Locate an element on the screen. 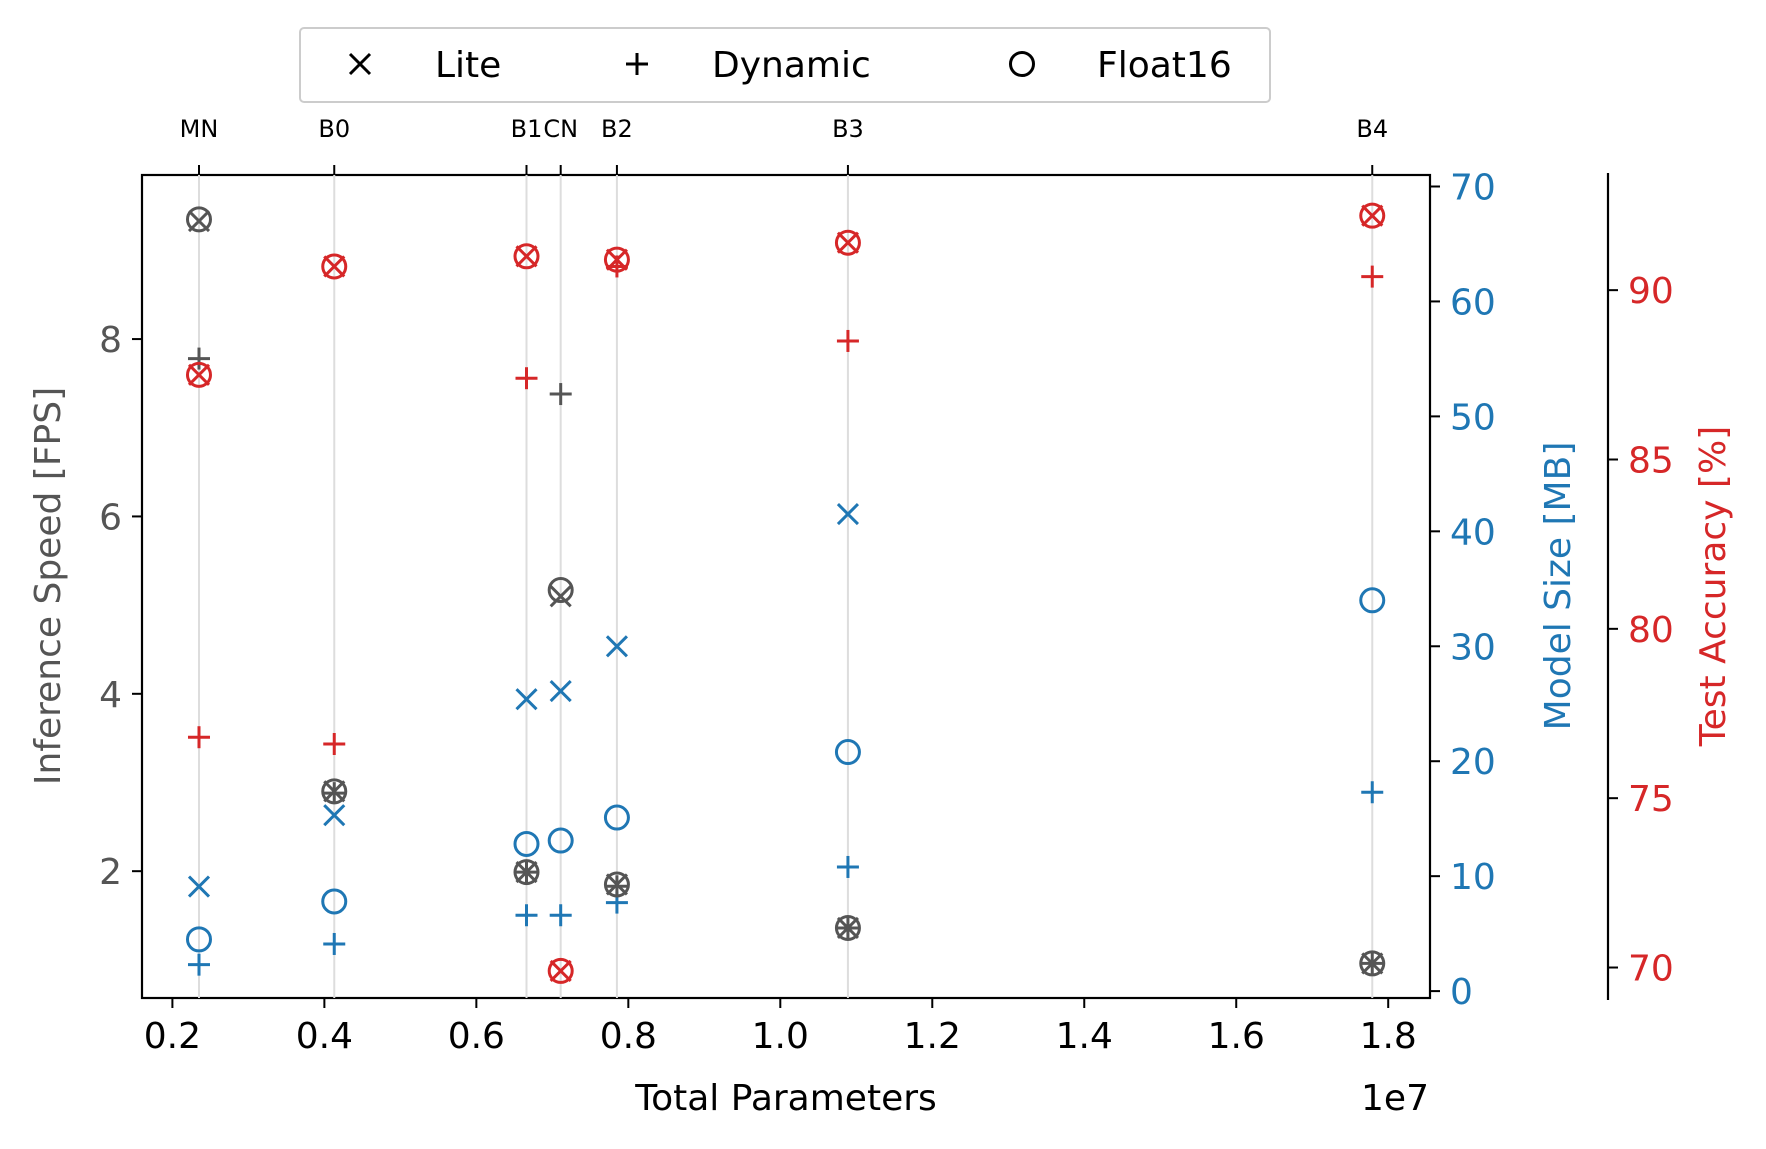 The width and height of the screenshot is (1766, 1149). x-tick-label: 0.2 is located at coordinates (172, 1036).